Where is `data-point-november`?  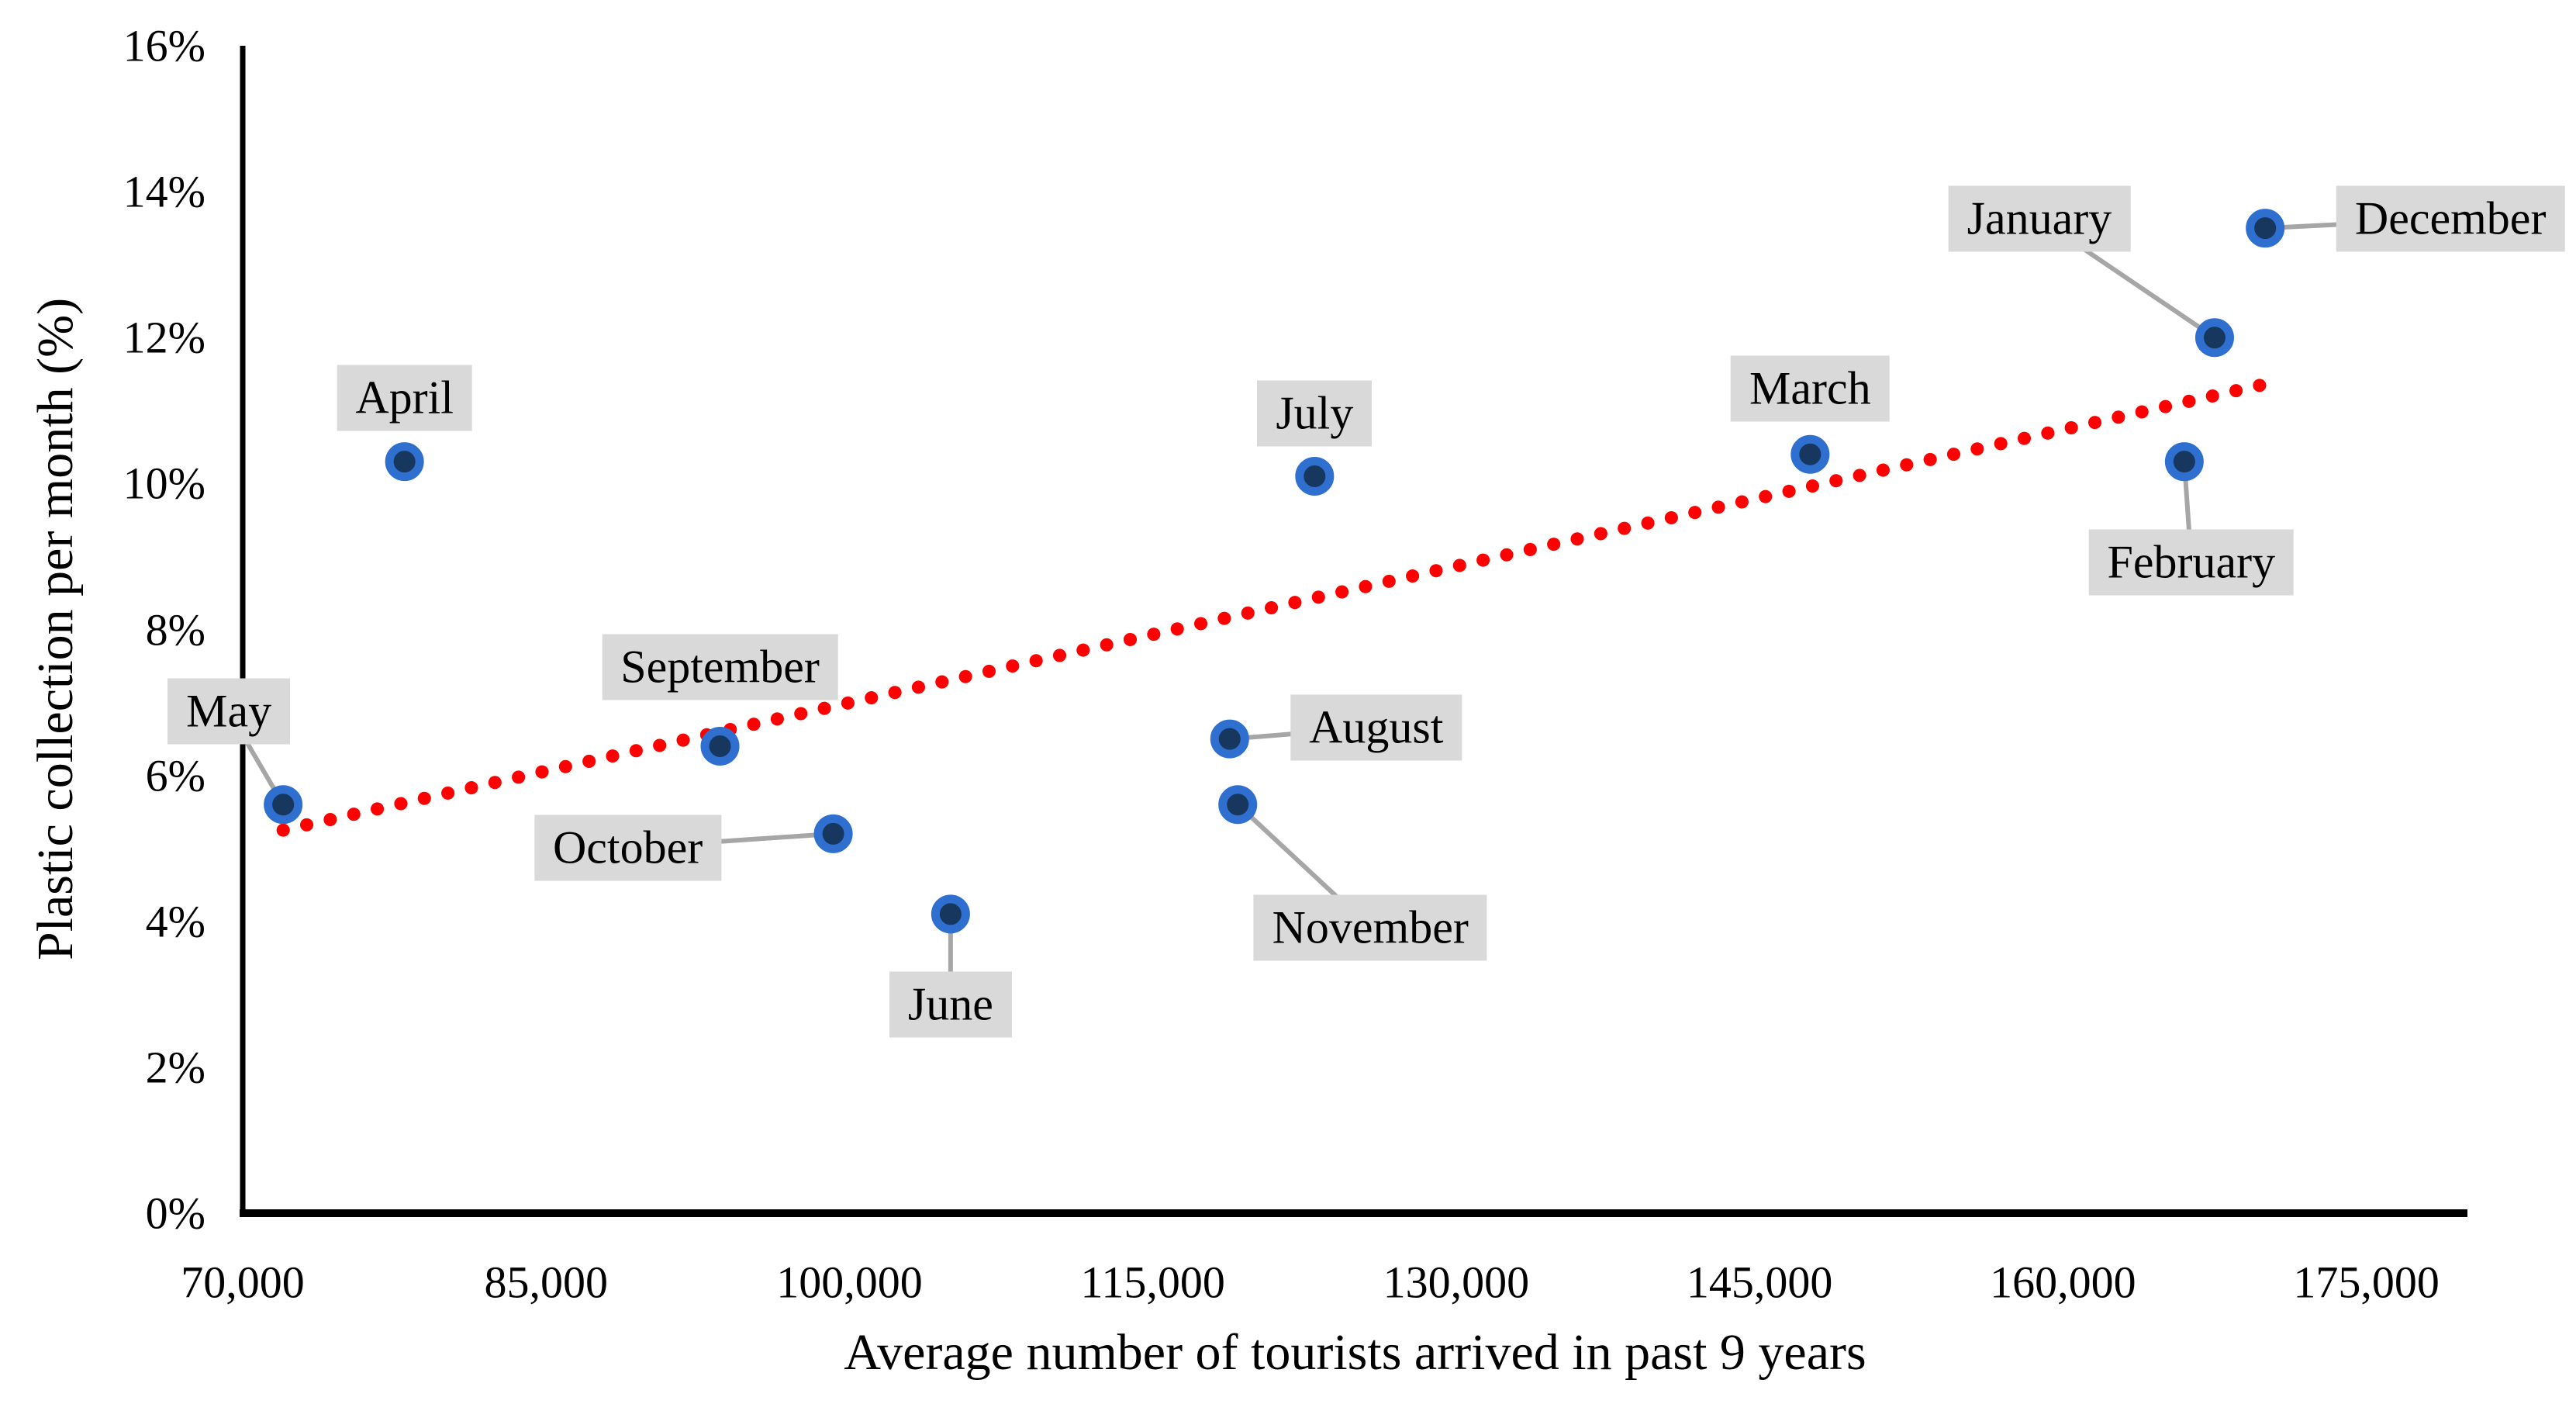 data-point-november is located at coordinates (1238, 805).